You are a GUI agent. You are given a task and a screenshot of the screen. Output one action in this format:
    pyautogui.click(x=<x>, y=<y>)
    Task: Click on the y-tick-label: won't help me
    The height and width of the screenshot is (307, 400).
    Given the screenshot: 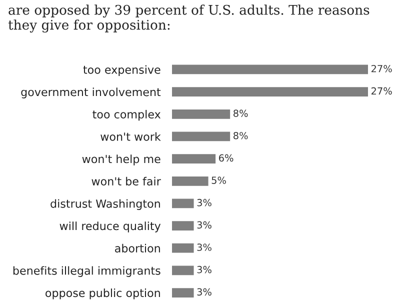 What is the action you would take?
    pyautogui.click(x=121, y=160)
    